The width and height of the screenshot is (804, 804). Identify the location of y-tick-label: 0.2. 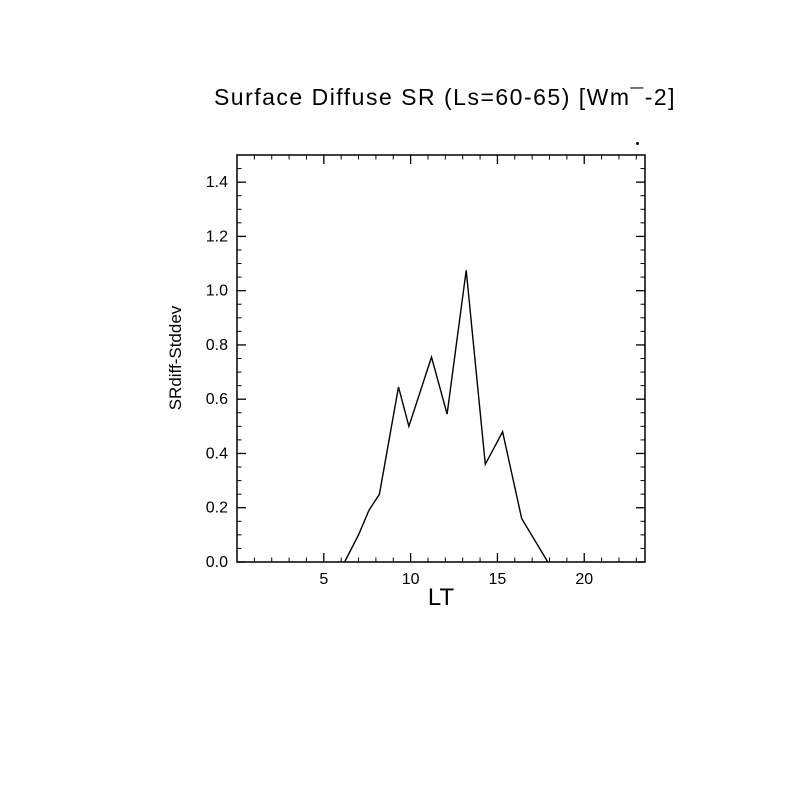
(217, 508).